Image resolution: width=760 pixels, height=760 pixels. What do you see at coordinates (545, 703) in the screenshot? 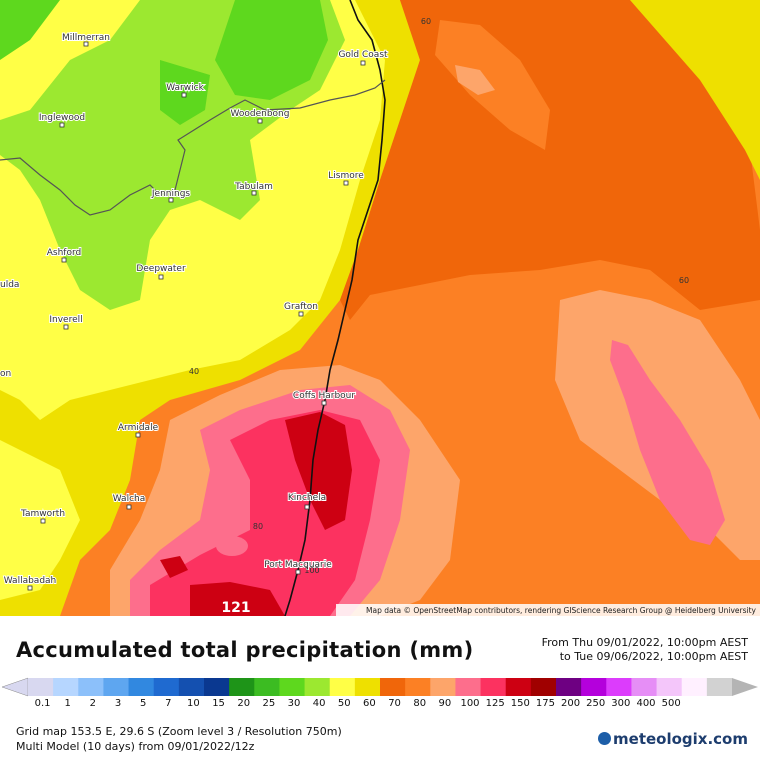
I see `legend-tick-label: 175` at bounding box center [545, 703].